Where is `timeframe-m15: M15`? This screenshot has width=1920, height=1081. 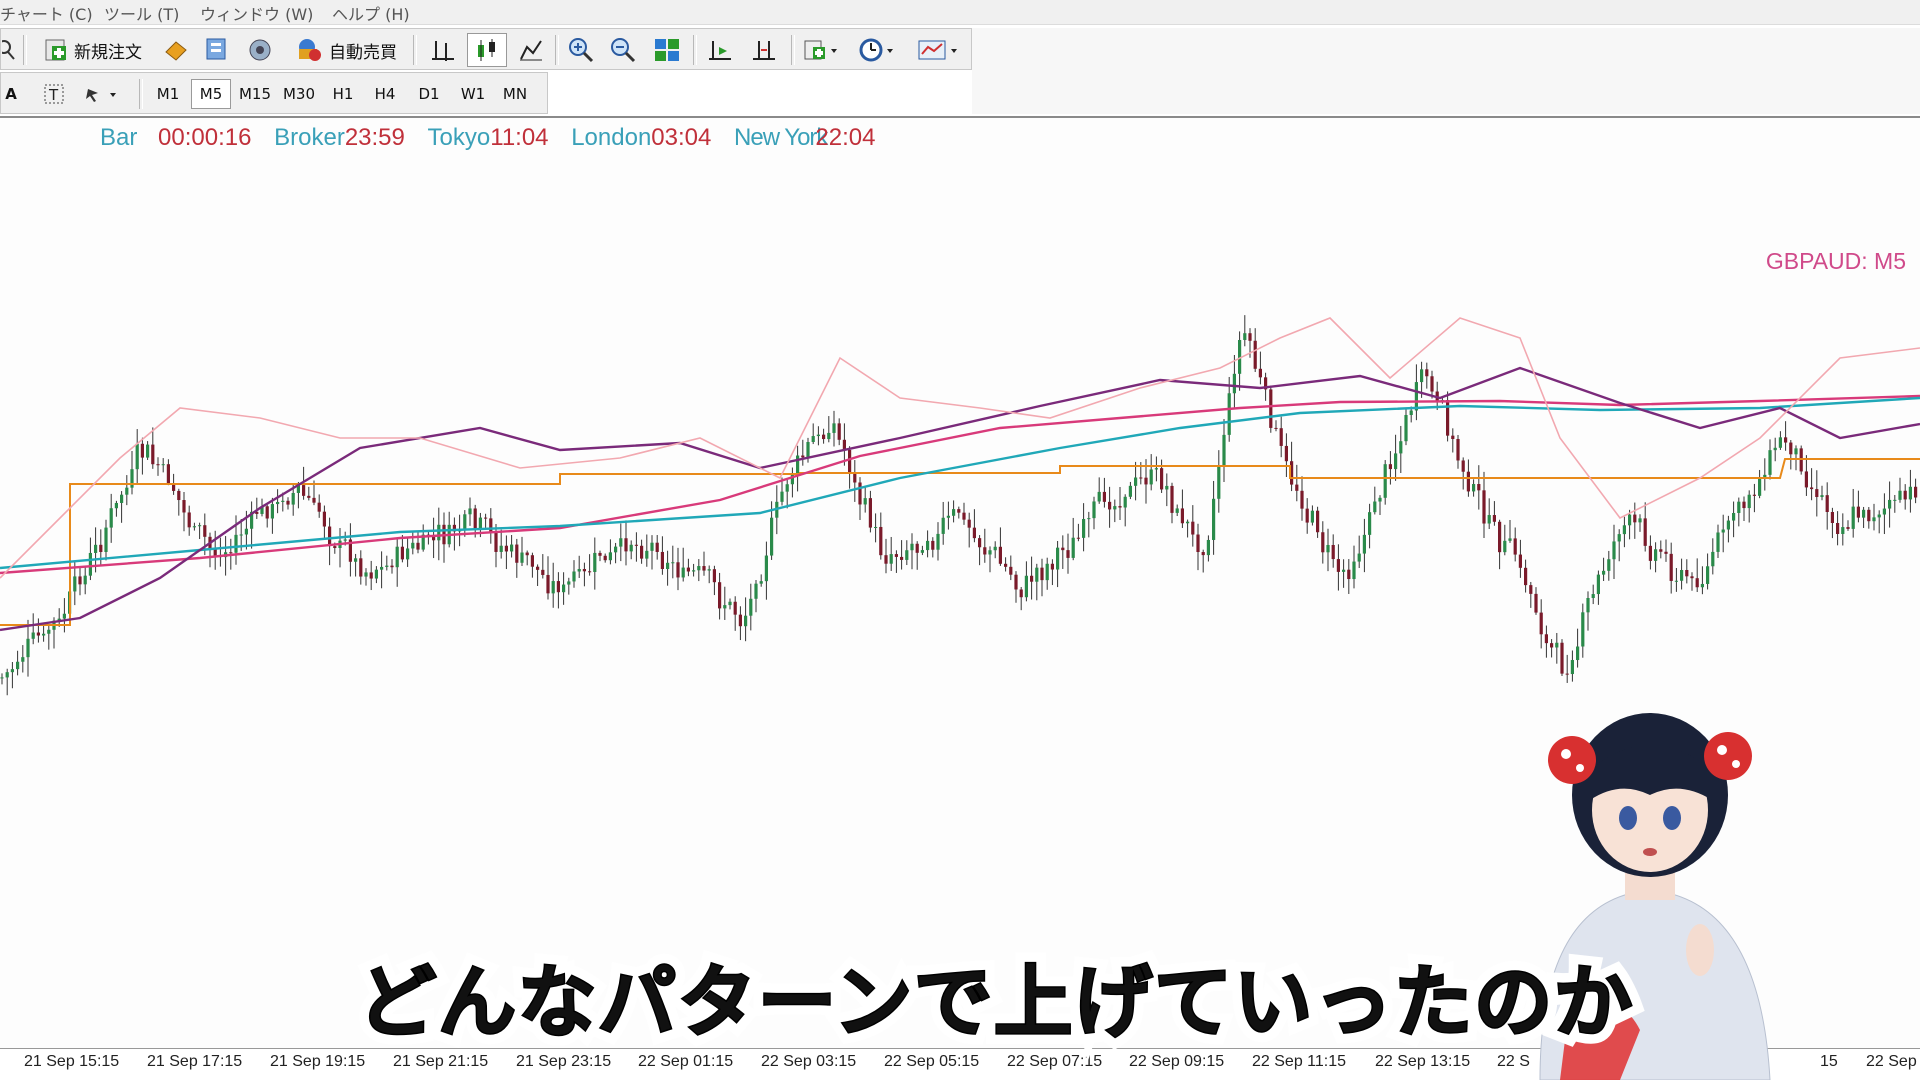 timeframe-m15: M15 is located at coordinates (255, 94).